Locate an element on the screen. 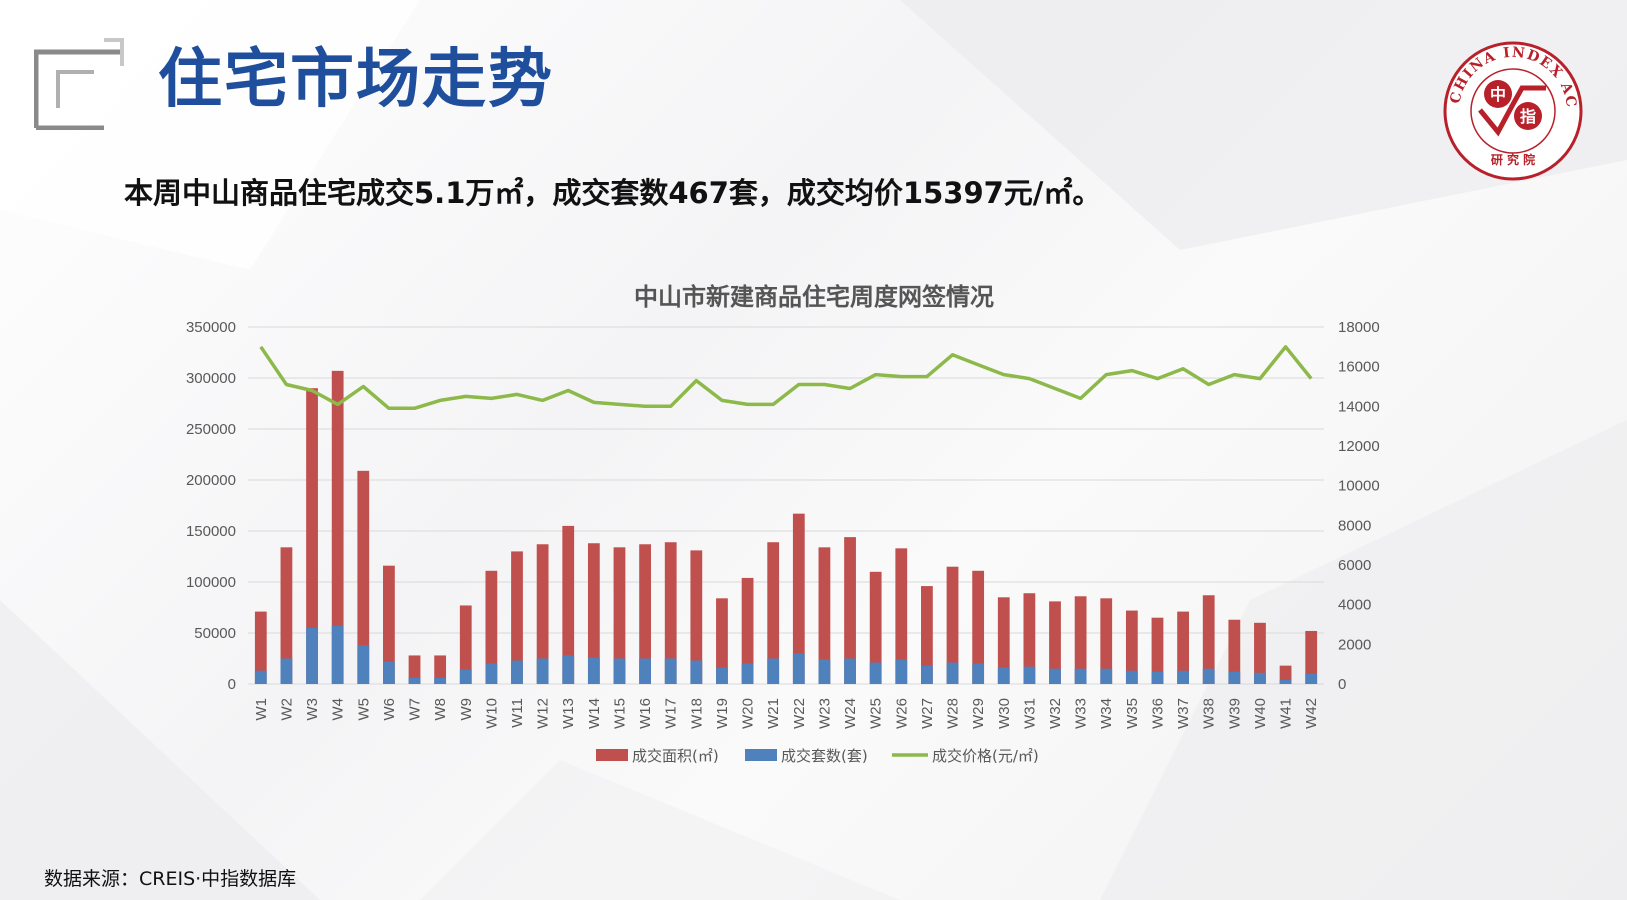 This screenshot has height=900, width=1627. x-tick-label: W3 is located at coordinates (312, 709).